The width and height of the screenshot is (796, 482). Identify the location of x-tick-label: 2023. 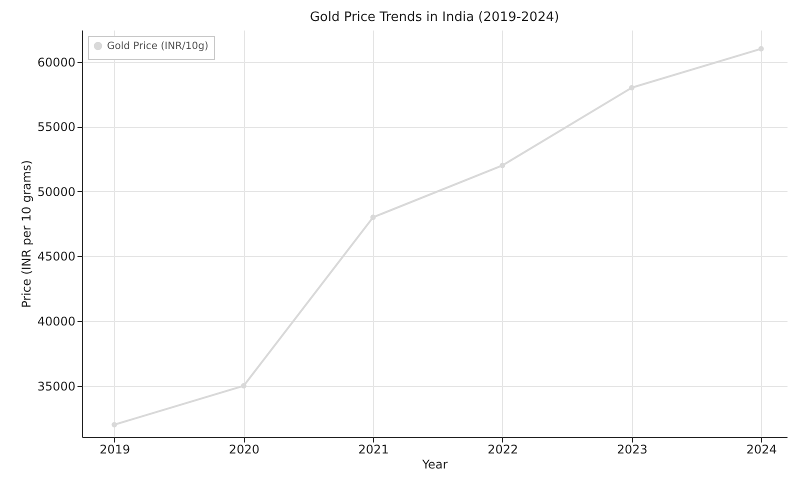
(632, 449).